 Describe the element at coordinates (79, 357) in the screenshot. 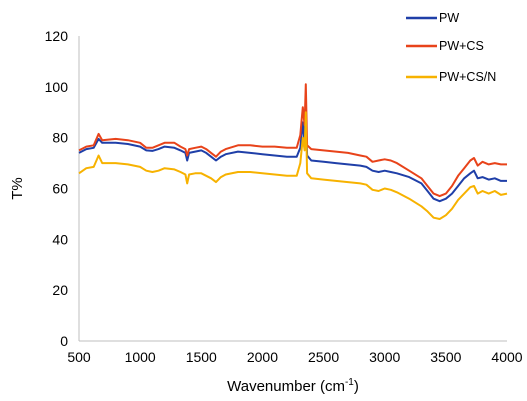

I see `x-tick-label: 500` at that location.